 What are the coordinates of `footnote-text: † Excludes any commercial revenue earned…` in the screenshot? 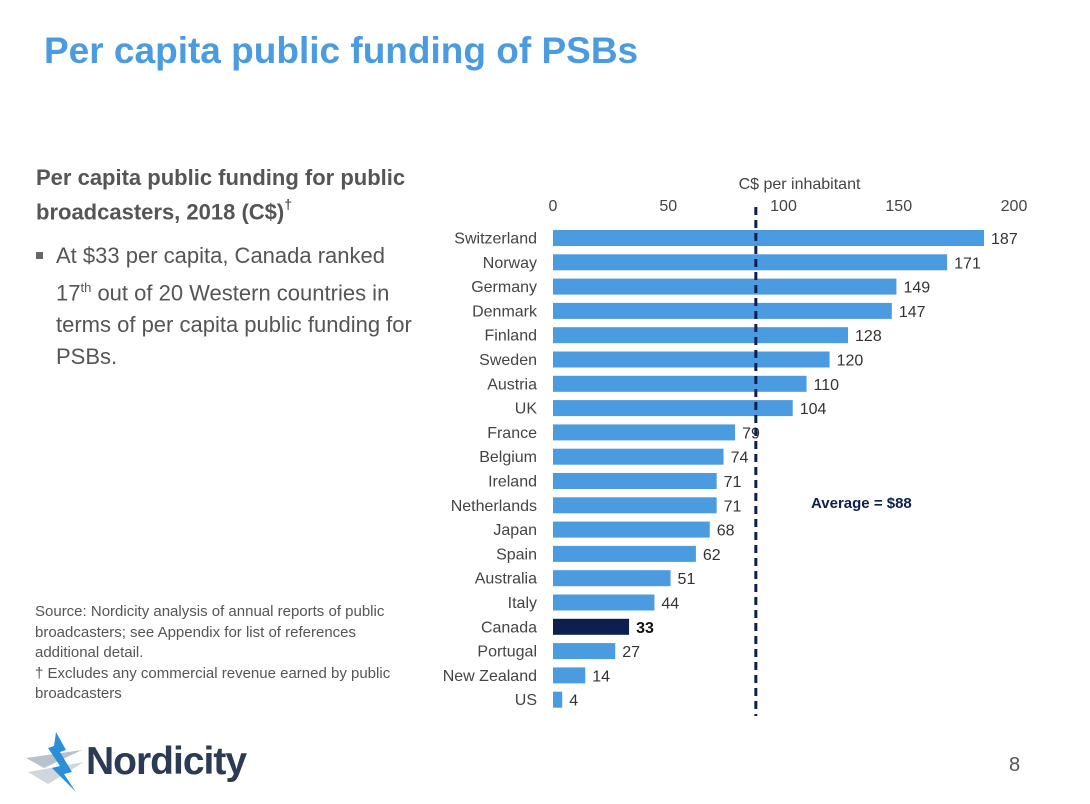 It's located at (213, 683).